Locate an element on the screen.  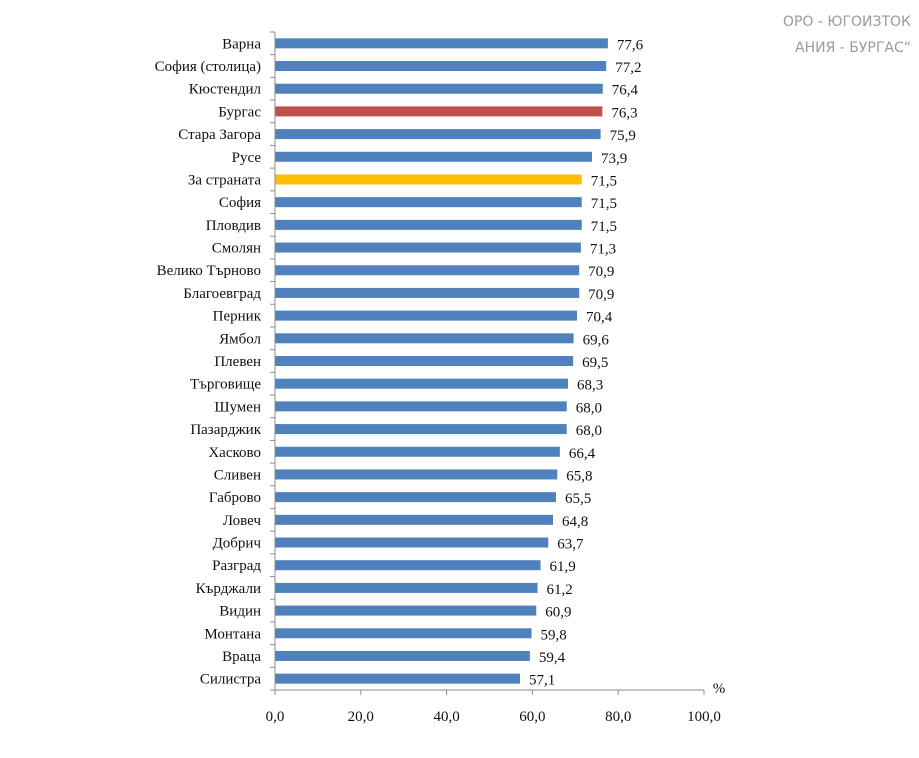
category-label: Добрич is located at coordinates (237, 544).